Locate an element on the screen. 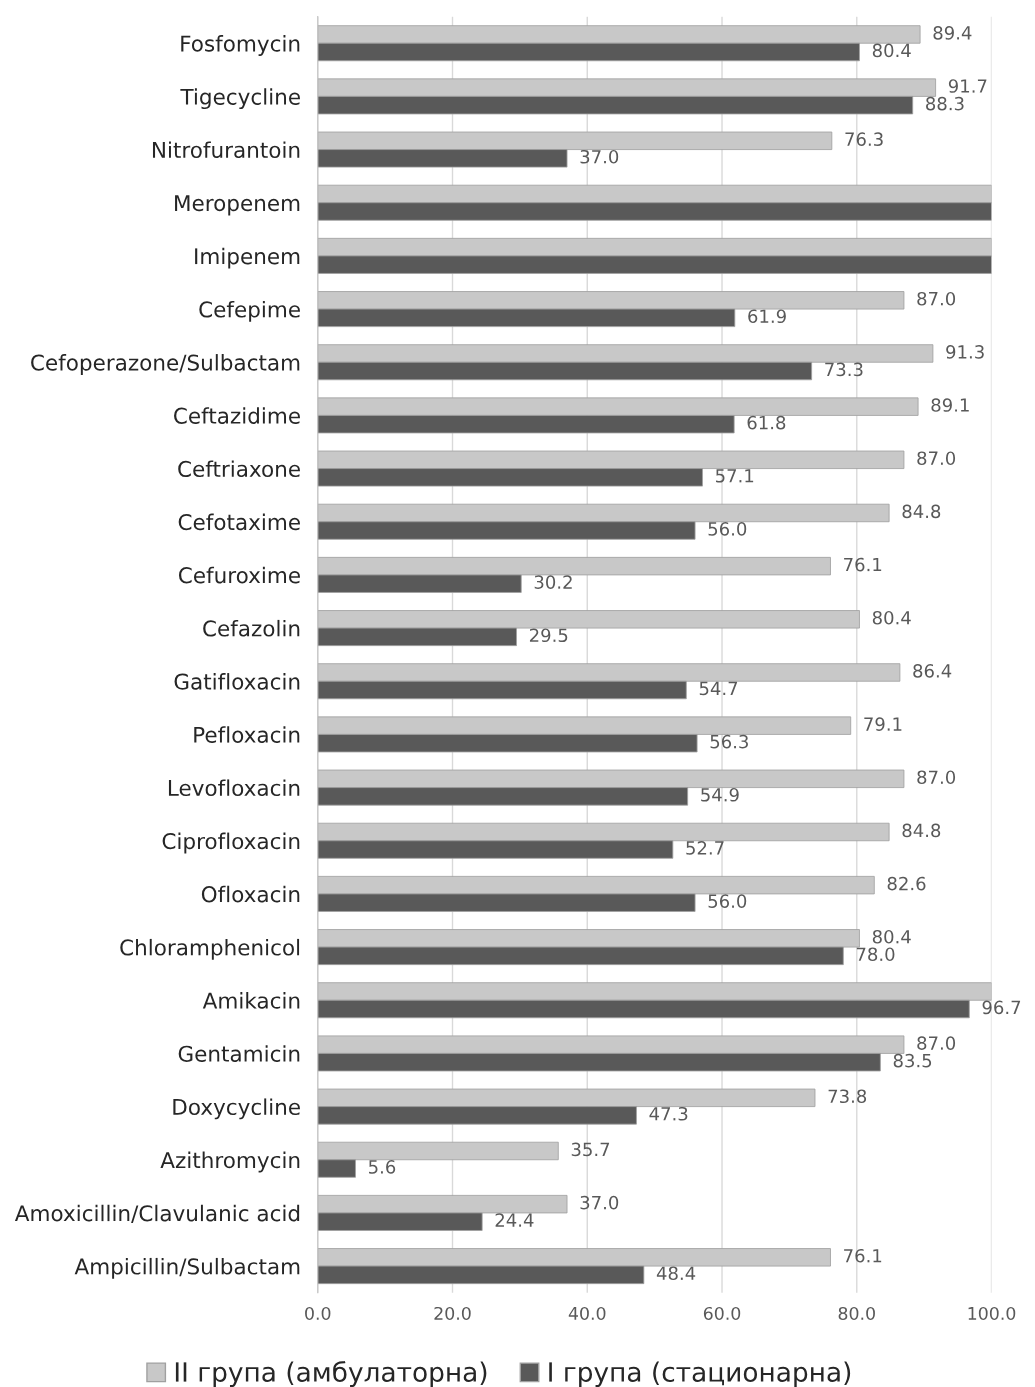 This screenshot has height=1387, width=1035. data-label: 29.5 is located at coordinates (548, 635).